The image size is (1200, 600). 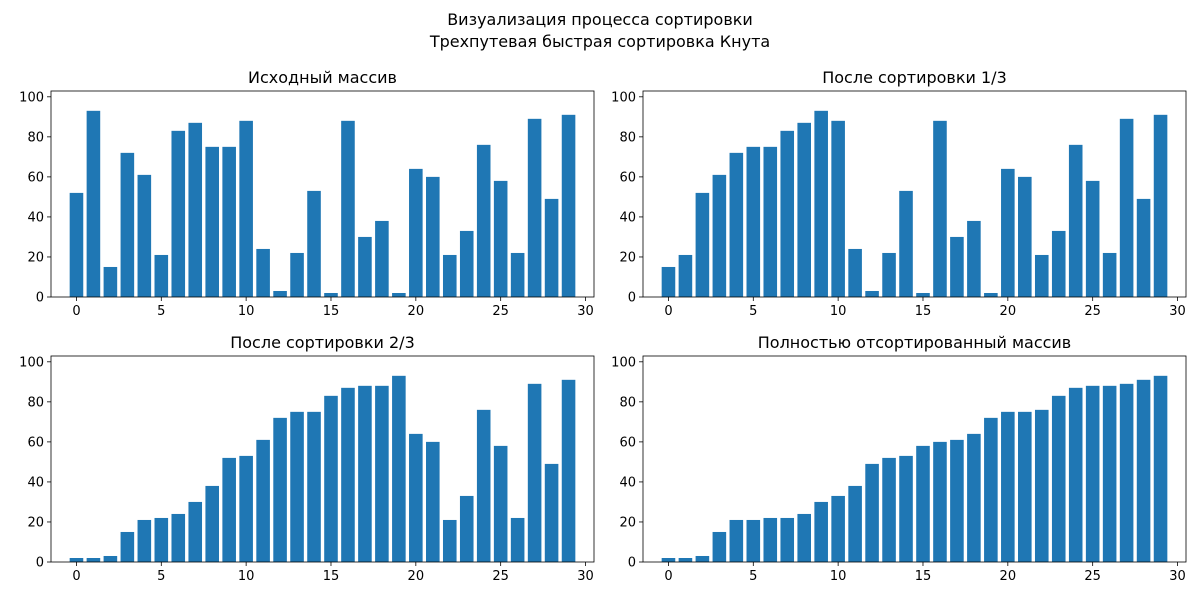 I want to click on subplot-title: Полностью отсортированный массив, so click(x=914, y=342).